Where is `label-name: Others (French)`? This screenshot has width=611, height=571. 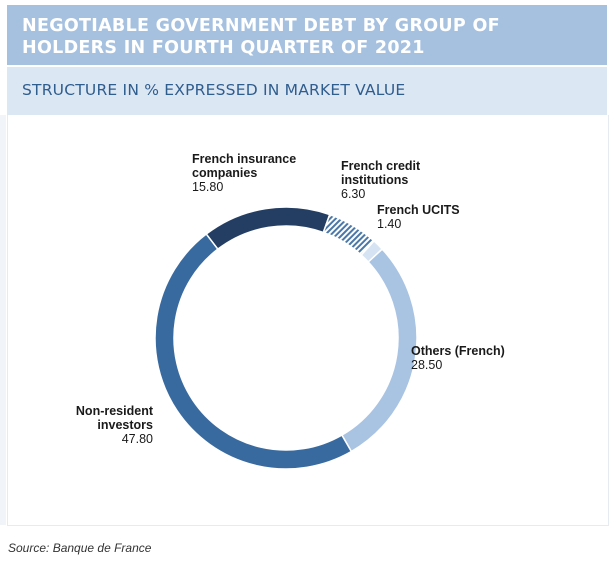
label-name: Others (French) is located at coordinates (458, 351).